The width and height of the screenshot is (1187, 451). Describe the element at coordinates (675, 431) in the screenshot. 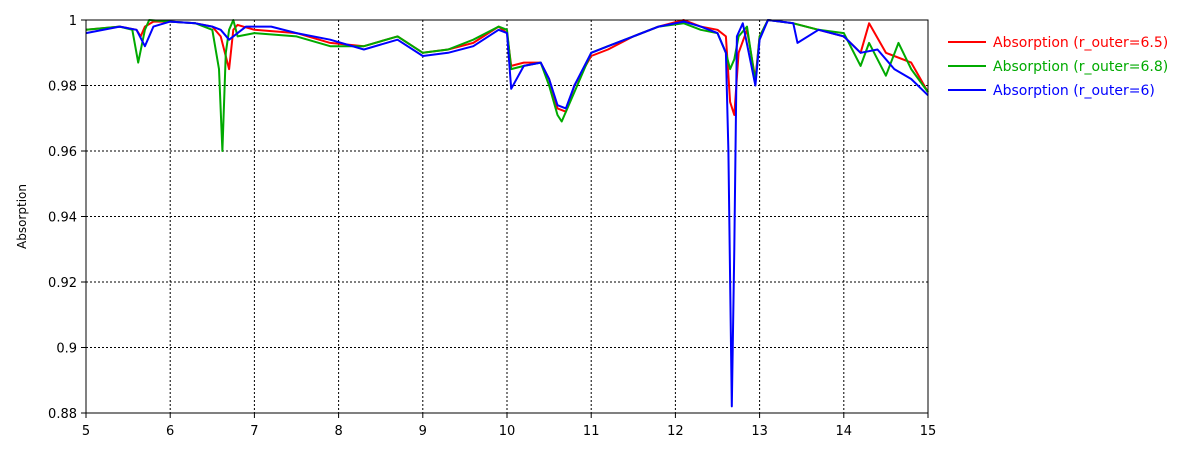

I see `x-tick-label: 12` at that location.